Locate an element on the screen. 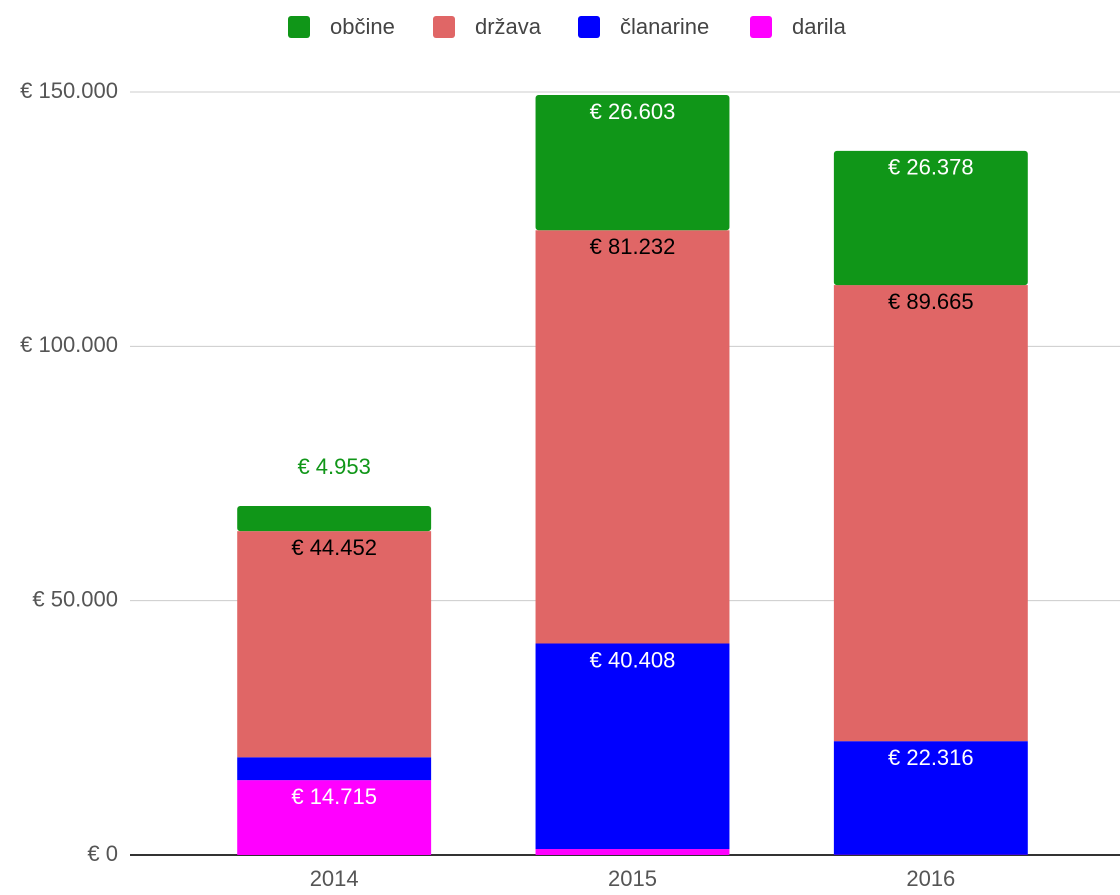 This screenshot has height=895, width=1120. legend-label: občine is located at coordinates (362, 26).